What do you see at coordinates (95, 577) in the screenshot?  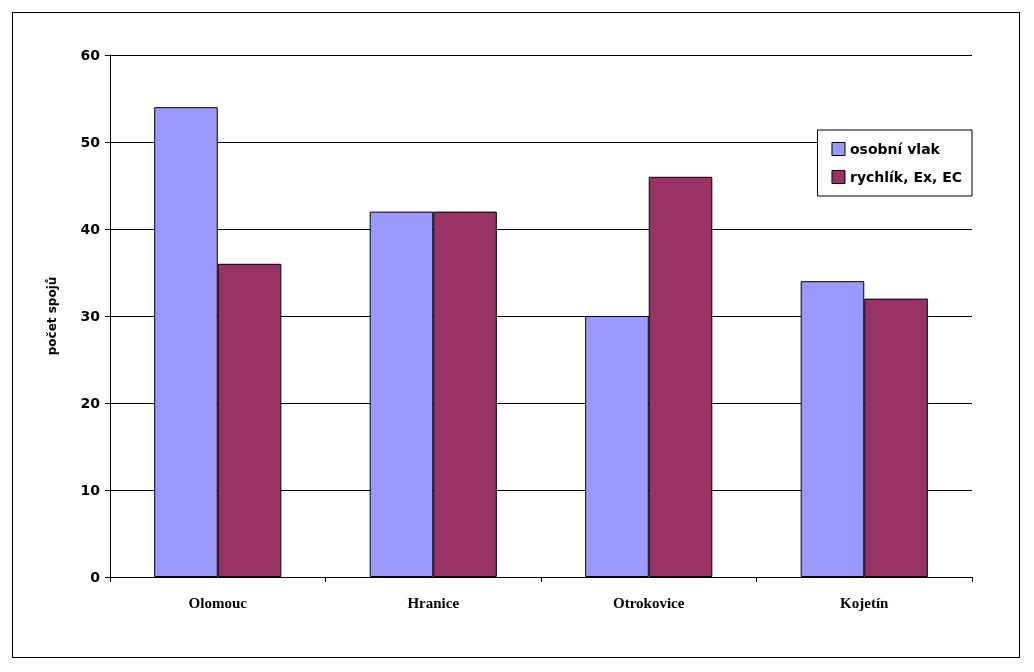 I see `y-tick-label: 0` at bounding box center [95, 577].